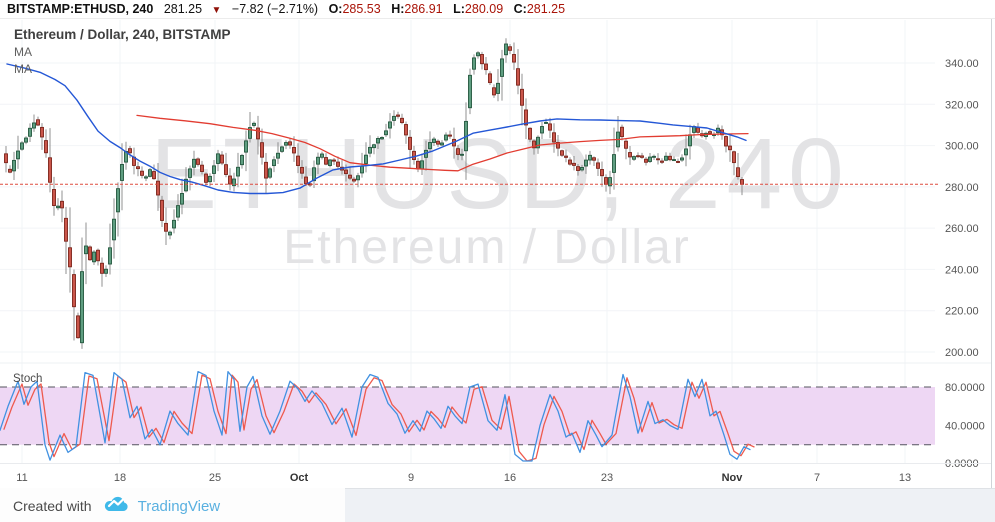 This screenshot has width=995, height=522. What do you see at coordinates (275, 9) in the screenshot?
I see `price-change: −7.82 (−2.71%)` at bounding box center [275, 9].